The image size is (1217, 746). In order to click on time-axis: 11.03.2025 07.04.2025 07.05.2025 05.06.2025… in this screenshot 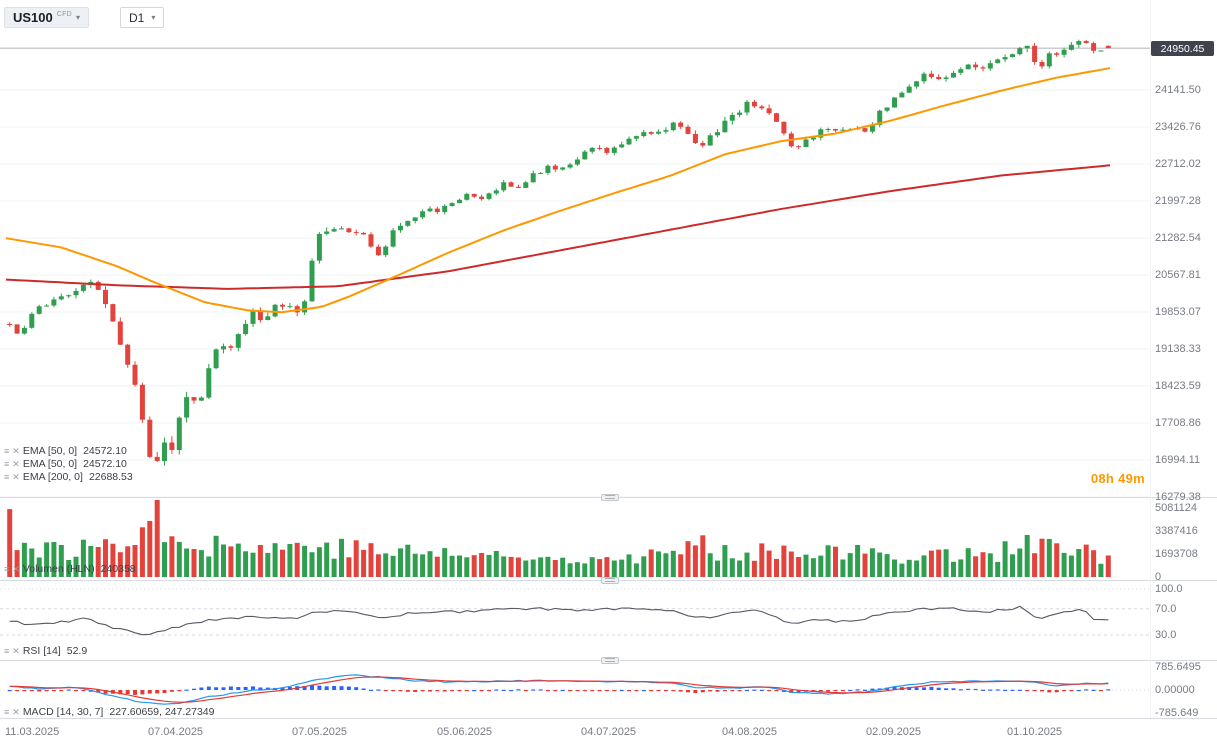, I will do `click(608, 732)`.